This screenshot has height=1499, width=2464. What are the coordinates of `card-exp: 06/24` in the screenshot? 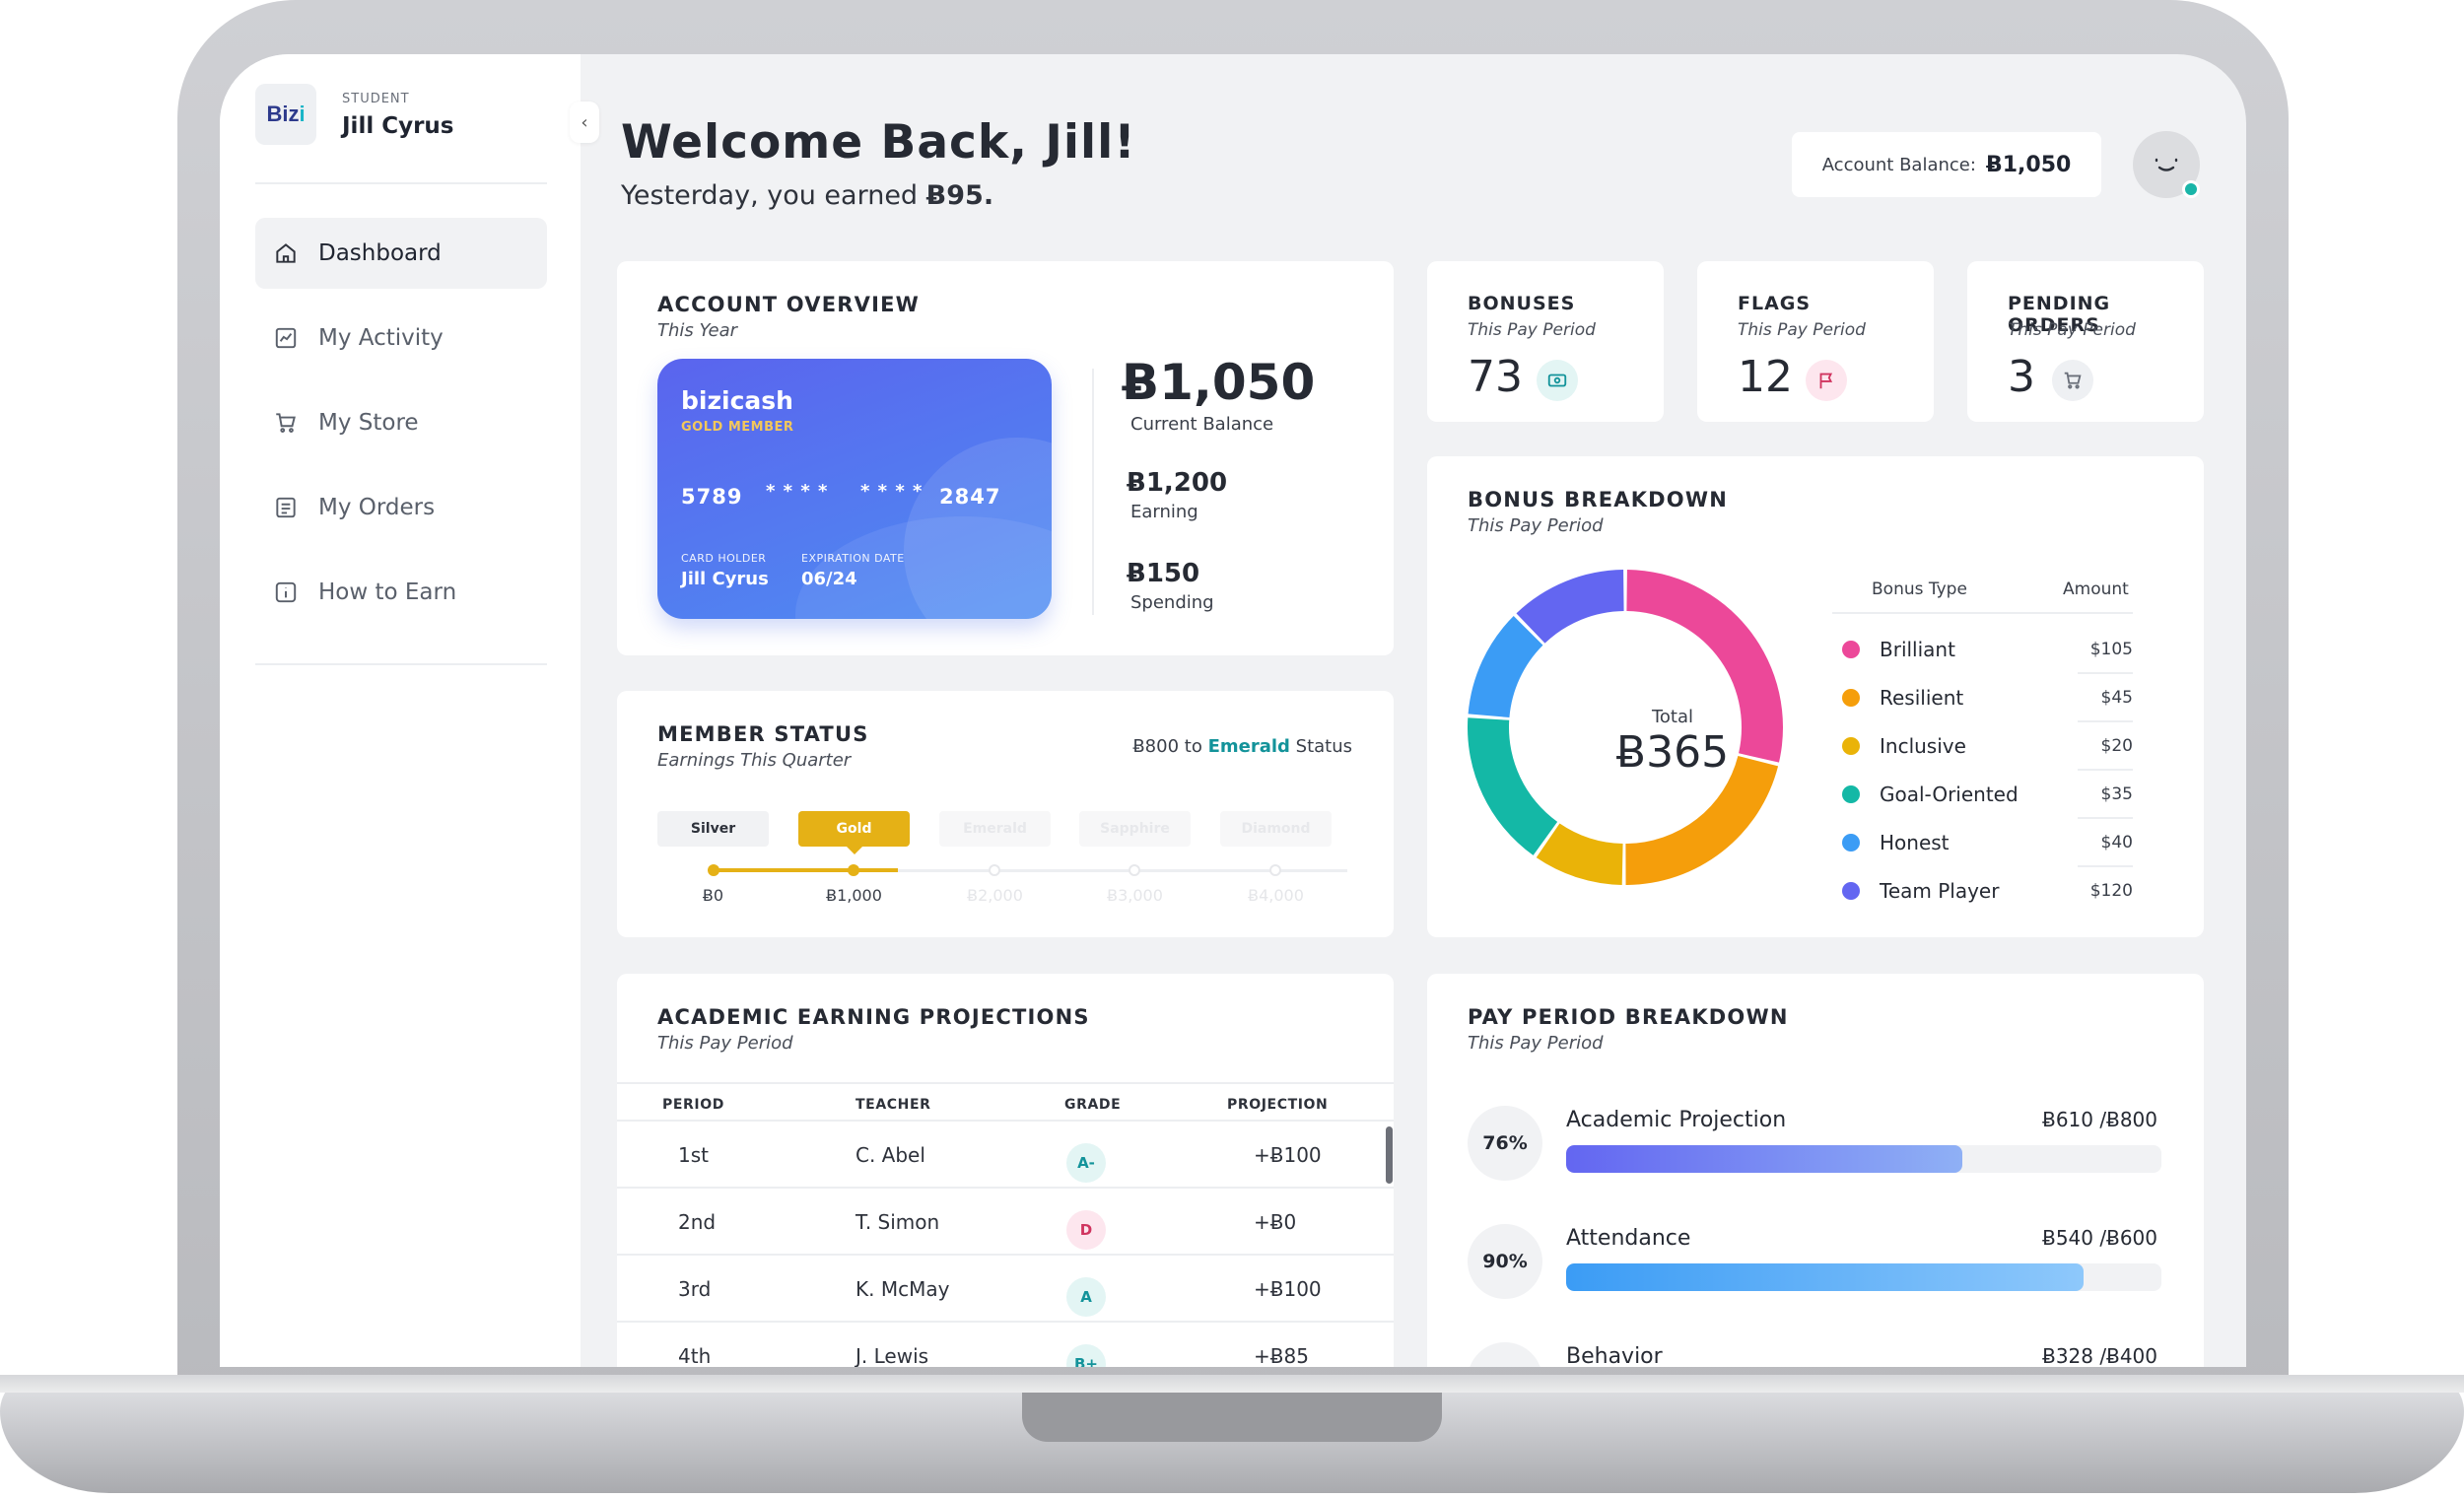 It's located at (829, 579).